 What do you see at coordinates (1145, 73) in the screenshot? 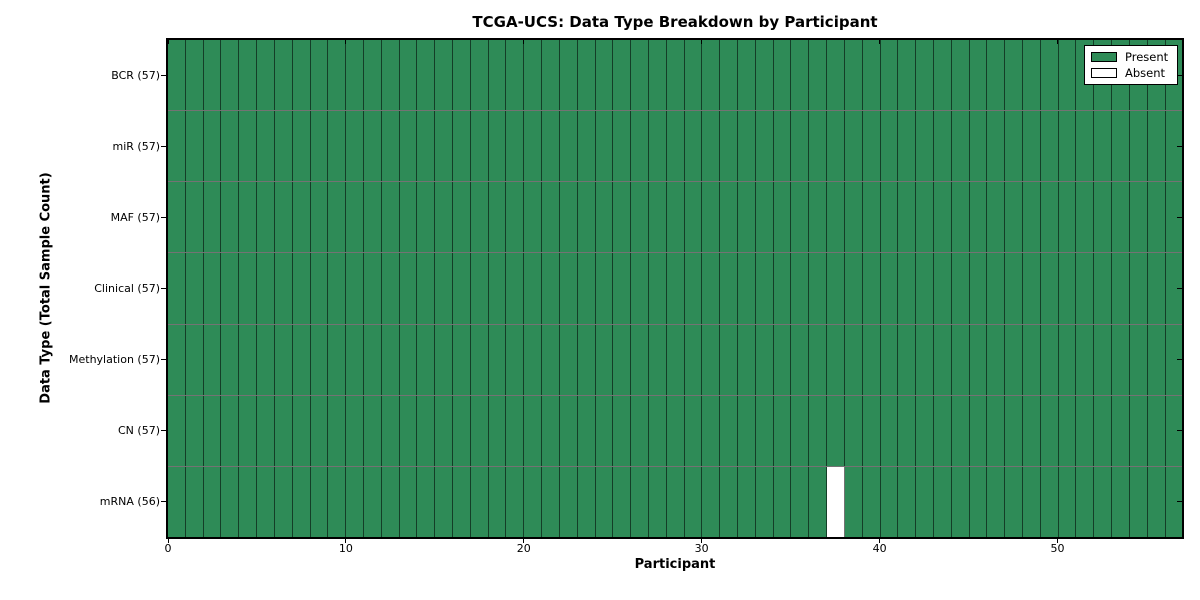
I see `legend-entry-label: Absent` at bounding box center [1145, 73].